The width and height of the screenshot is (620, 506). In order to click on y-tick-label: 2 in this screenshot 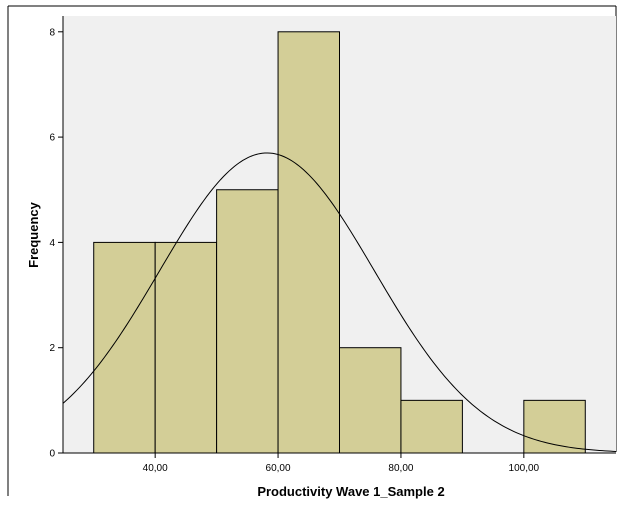, I will do `click(52, 348)`.